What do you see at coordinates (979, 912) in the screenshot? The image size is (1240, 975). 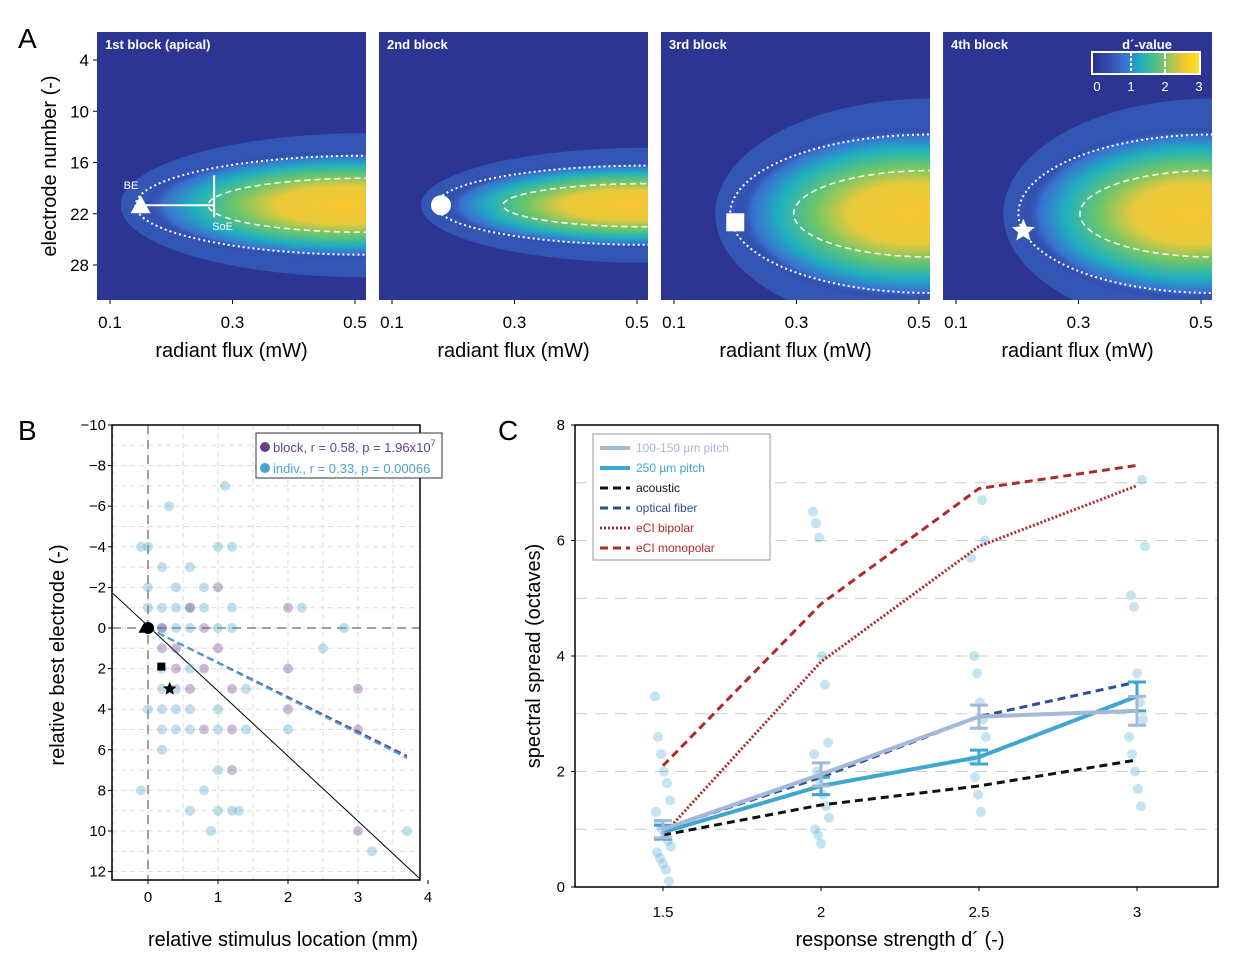 I see `x-tick-label: 2.5` at bounding box center [979, 912].